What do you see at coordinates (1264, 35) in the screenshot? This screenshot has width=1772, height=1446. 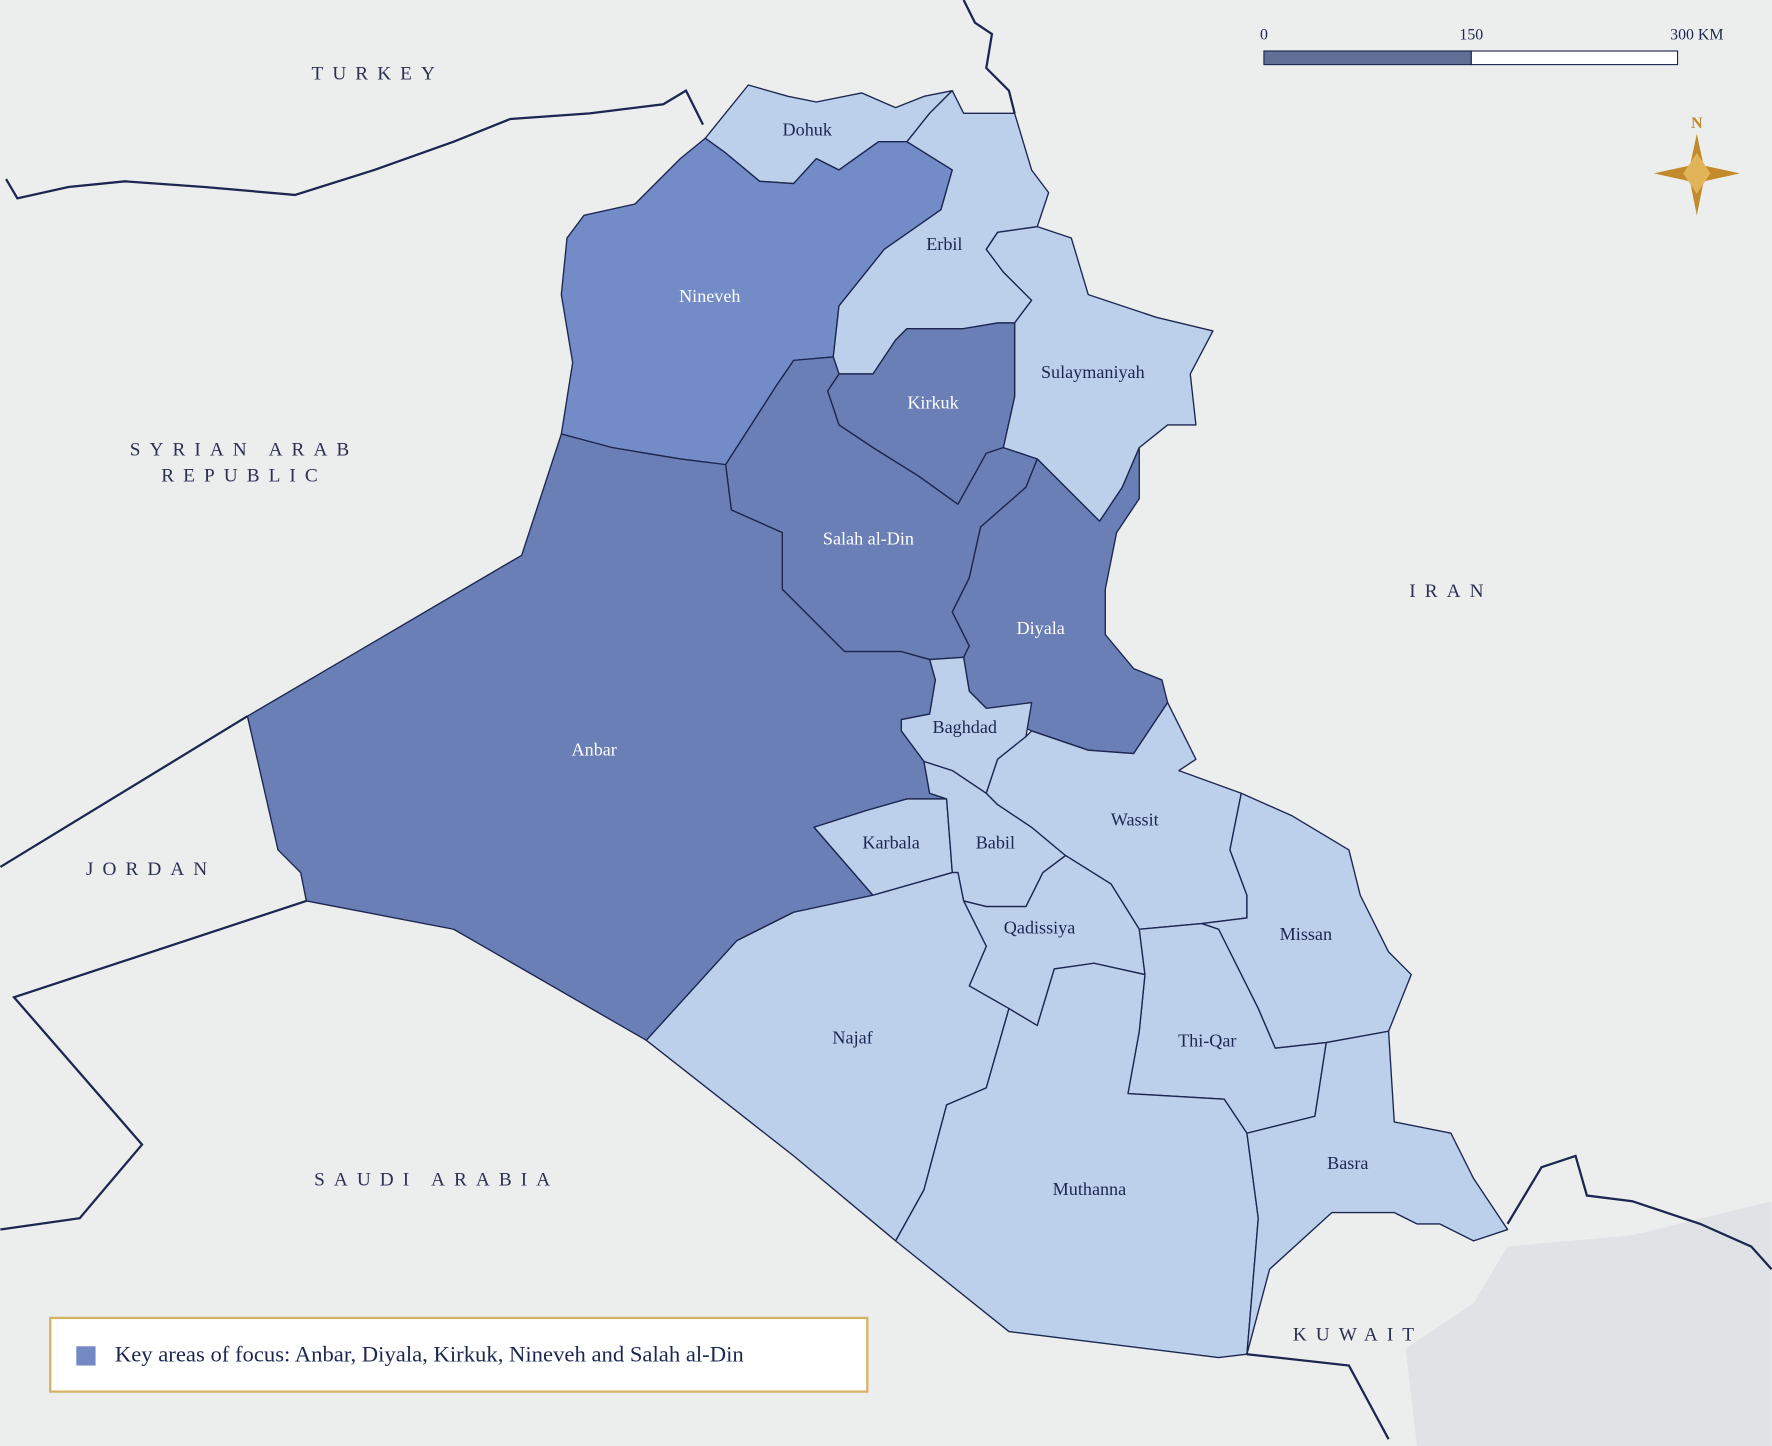 I see `scale-label: 0` at bounding box center [1264, 35].